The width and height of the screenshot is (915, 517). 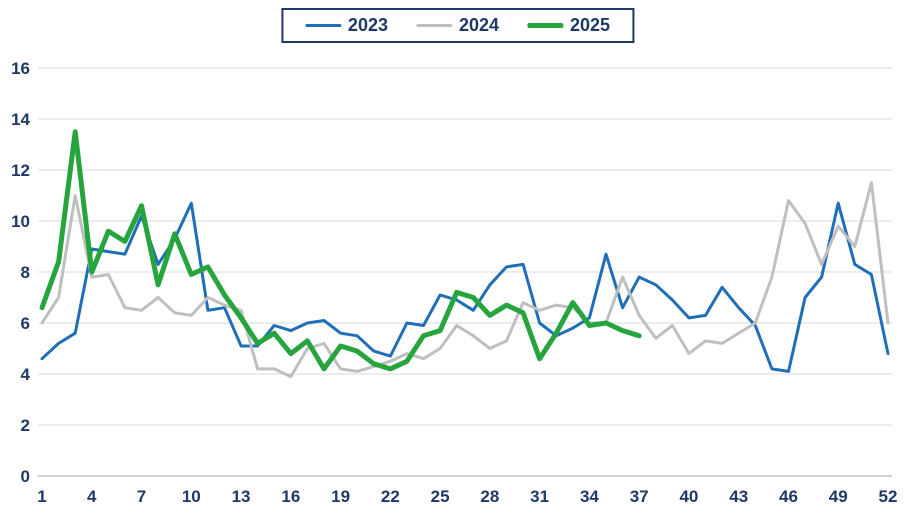 I want to click on legend-swatch-2025-line, so click(x=545, y=25).